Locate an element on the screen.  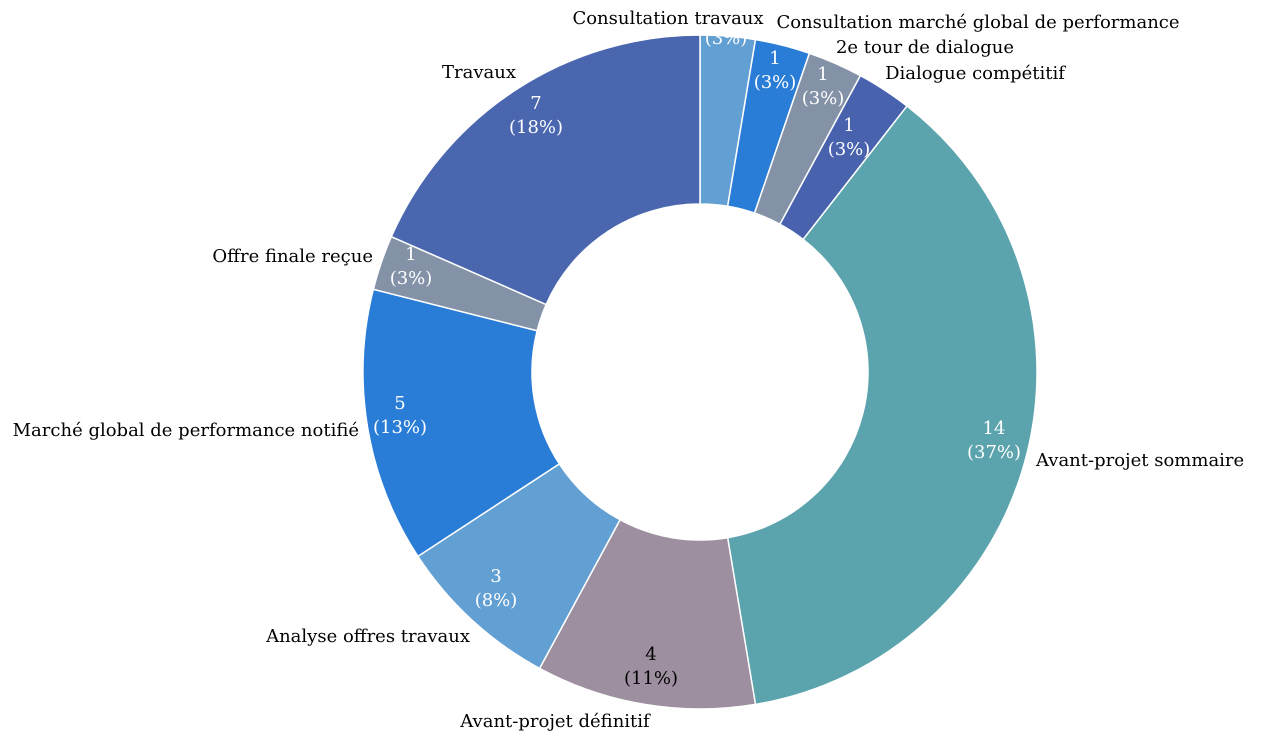
slice-category-label: Offre finale reçue is located at coordinates (292, 256).